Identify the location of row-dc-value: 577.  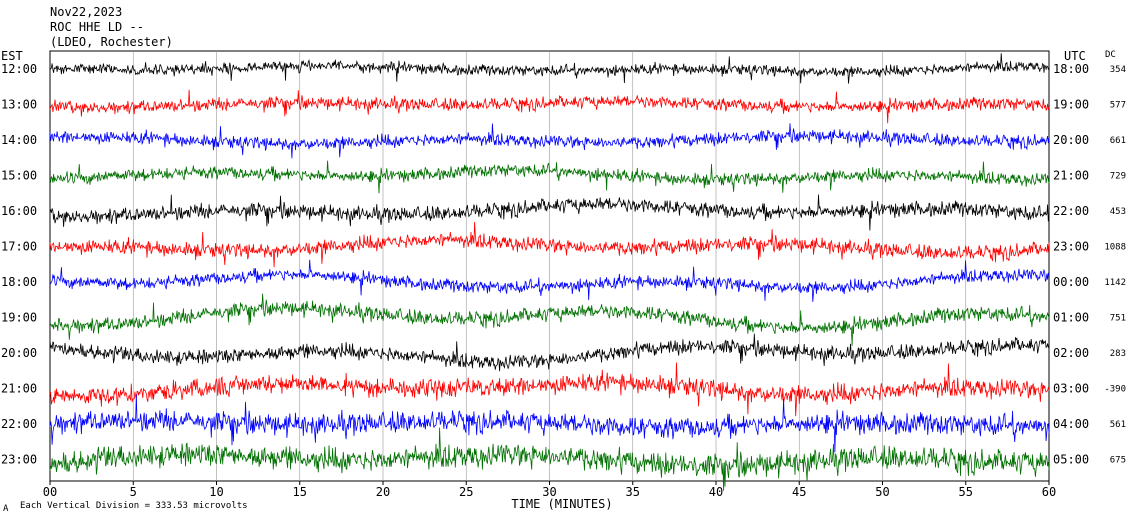
(1118, 106).